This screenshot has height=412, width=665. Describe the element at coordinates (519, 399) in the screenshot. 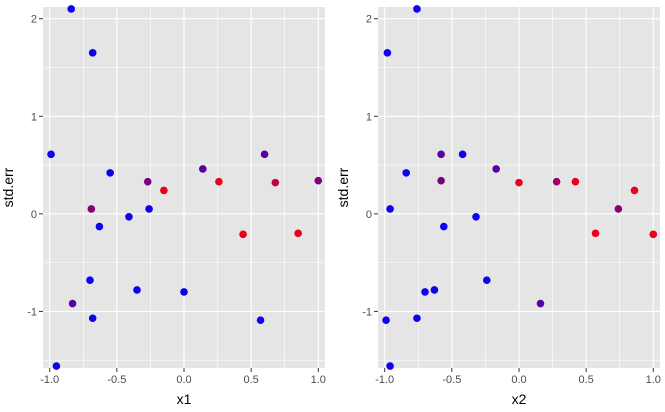

I see `x-axis-title: x2` at that location.